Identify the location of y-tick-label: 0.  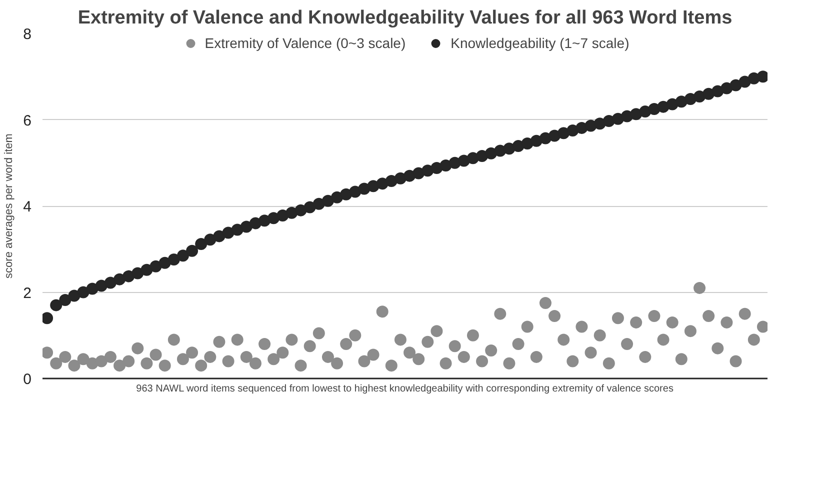
(27, 379).